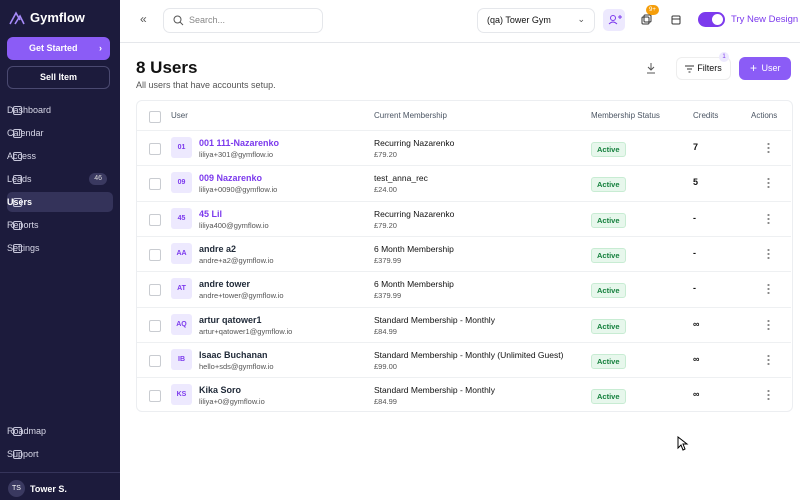  Describe the element at coordinates (211, 213) in the screenshot. I see `user-name: 45 Lil` at that location.